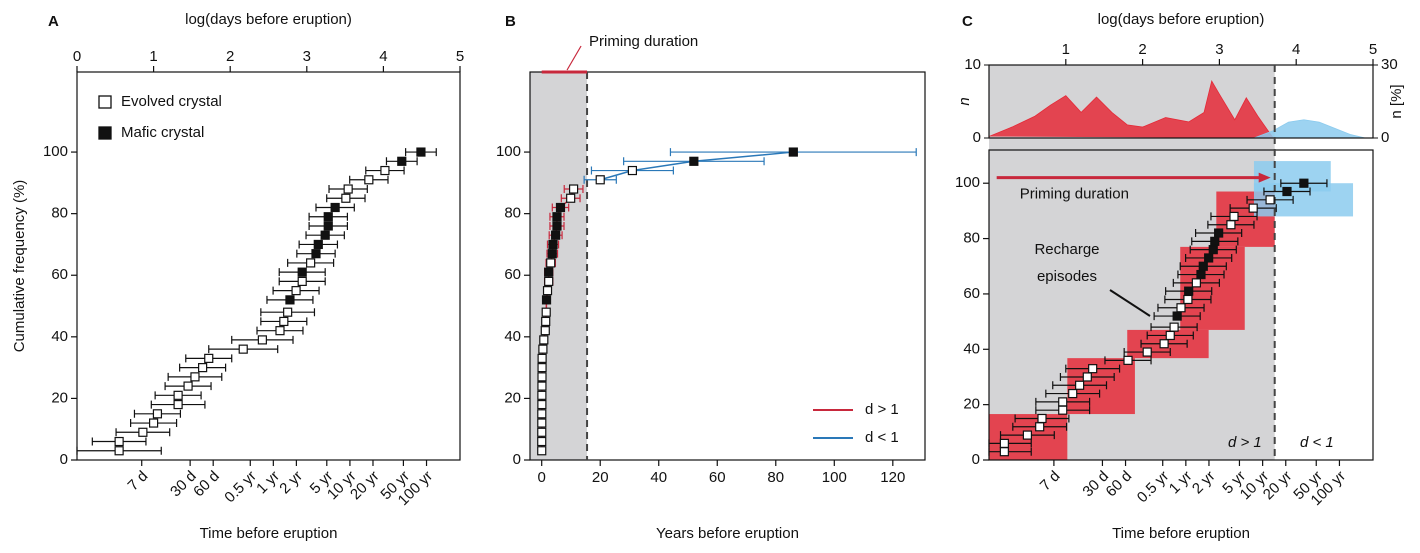 The width and height of the screenshot is (1420, 553). What do you see at coordinates (1181, 19) in the screenshot?
I see `top-axis-title: log(days before eruption)` at bounding box center [1181, 19].